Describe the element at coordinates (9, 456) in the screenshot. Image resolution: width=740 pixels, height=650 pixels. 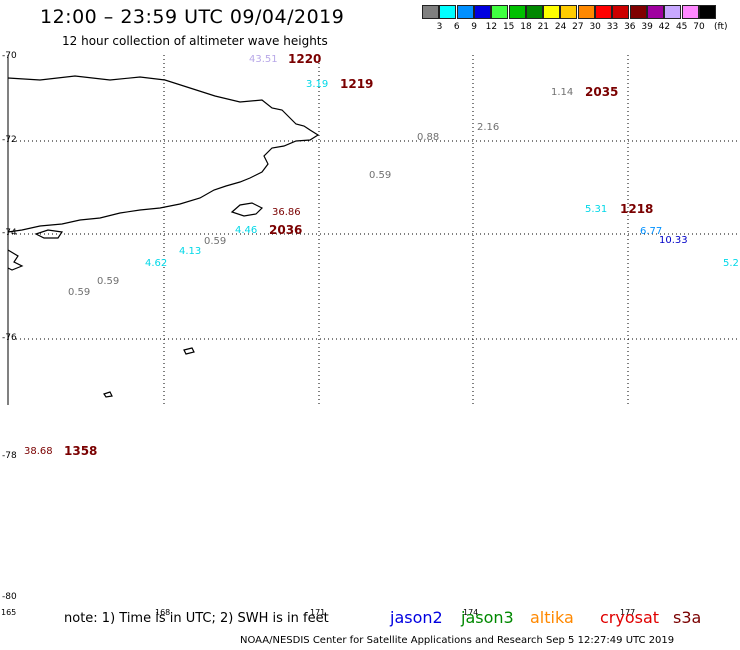
I see `lat-label: -78` at that location.